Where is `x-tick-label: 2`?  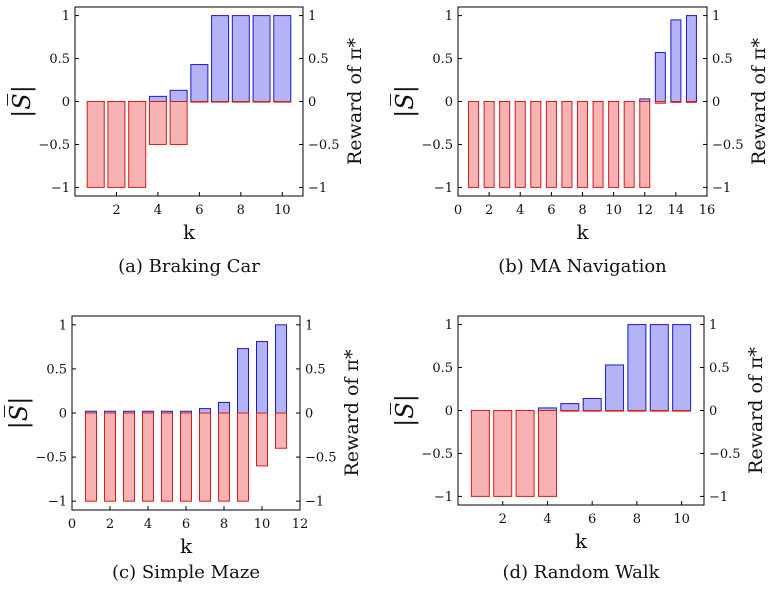 x-tick-label: 2 is located at coordinates (503, 519).